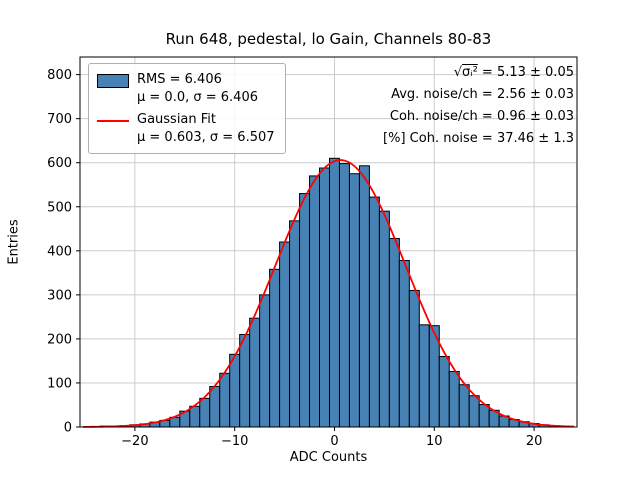 The height and width of the screenshot is (480, 640). I want to click on x-tick-label: 10, so click(434, 441).